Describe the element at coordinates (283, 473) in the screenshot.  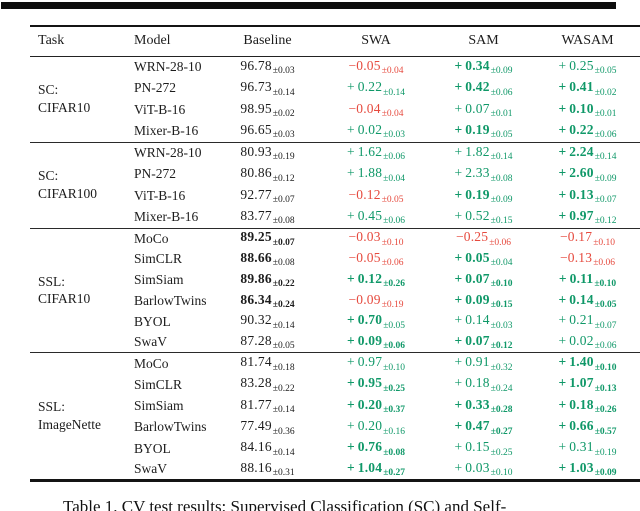
I see `value-stddev-subscript: ±0.31` at that location.